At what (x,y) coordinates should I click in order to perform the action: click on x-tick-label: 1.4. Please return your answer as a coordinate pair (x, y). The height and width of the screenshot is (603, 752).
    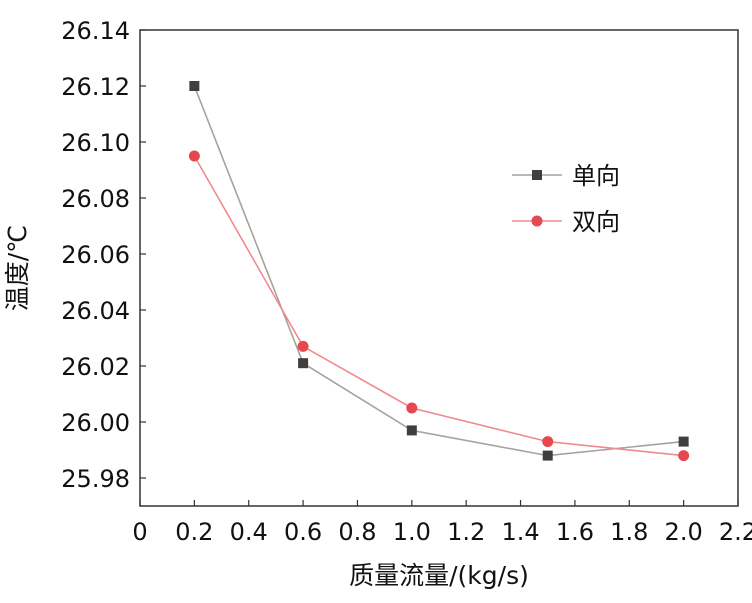
    Looking at the image, I should click on (520, 532).